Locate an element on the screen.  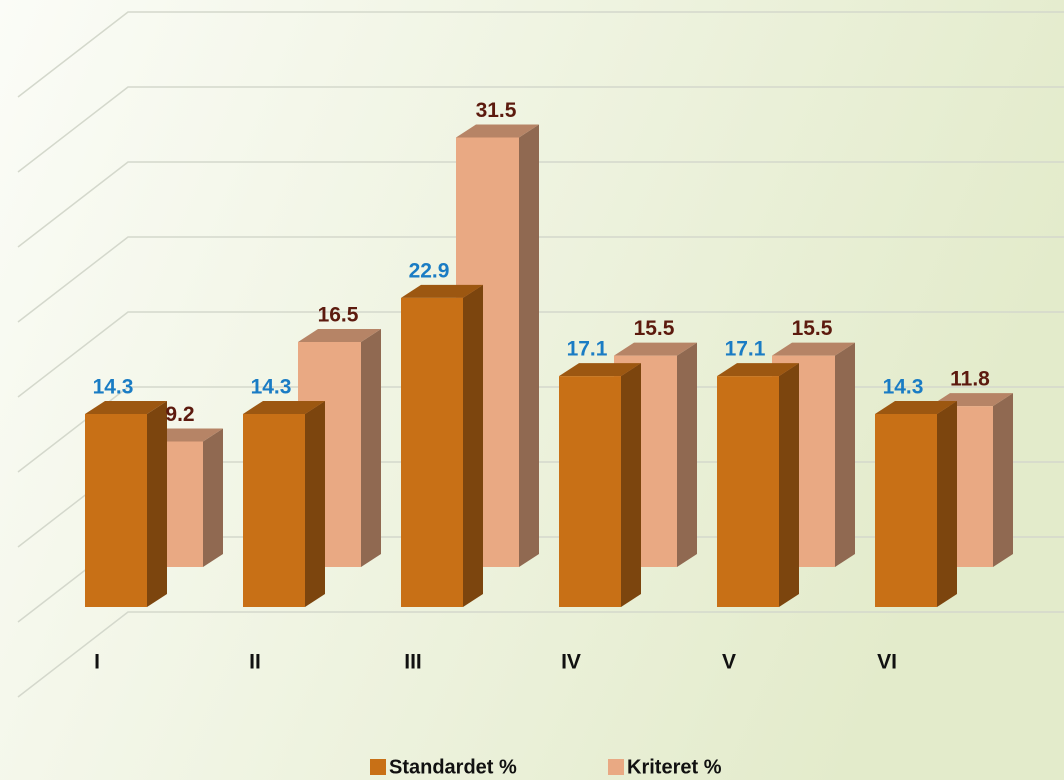
x-tick-label: IV is located at coordinates (571, 662).